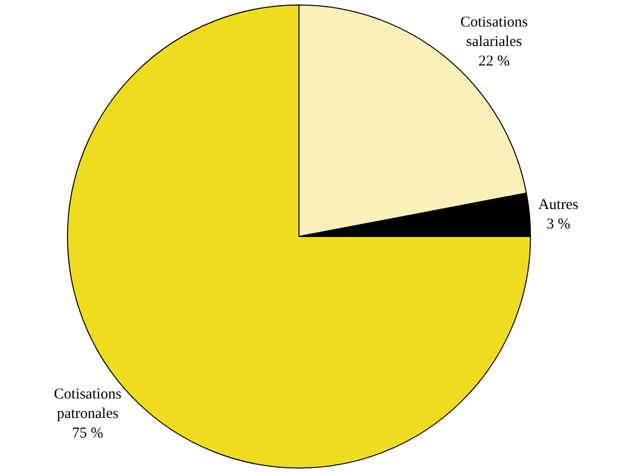 The width and height of the screenshot is (632, 473). What do you see at coordinates (558, 224) in the screenshot?
I see `data-label: 3 %` at bounding box center [558, 224].